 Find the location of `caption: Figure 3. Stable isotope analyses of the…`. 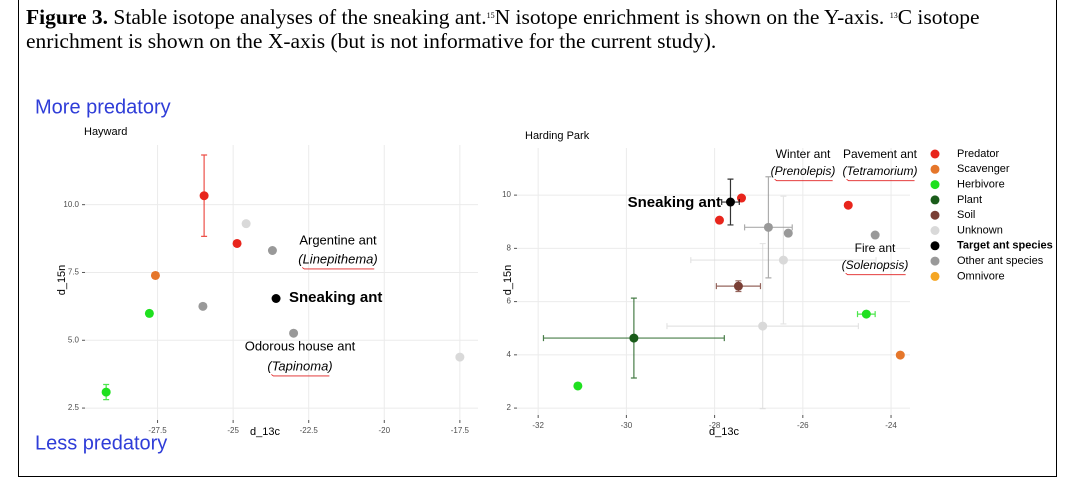

caption: Figure 3. Stable isotope analyses of the… is located at coordinates (540, 28).